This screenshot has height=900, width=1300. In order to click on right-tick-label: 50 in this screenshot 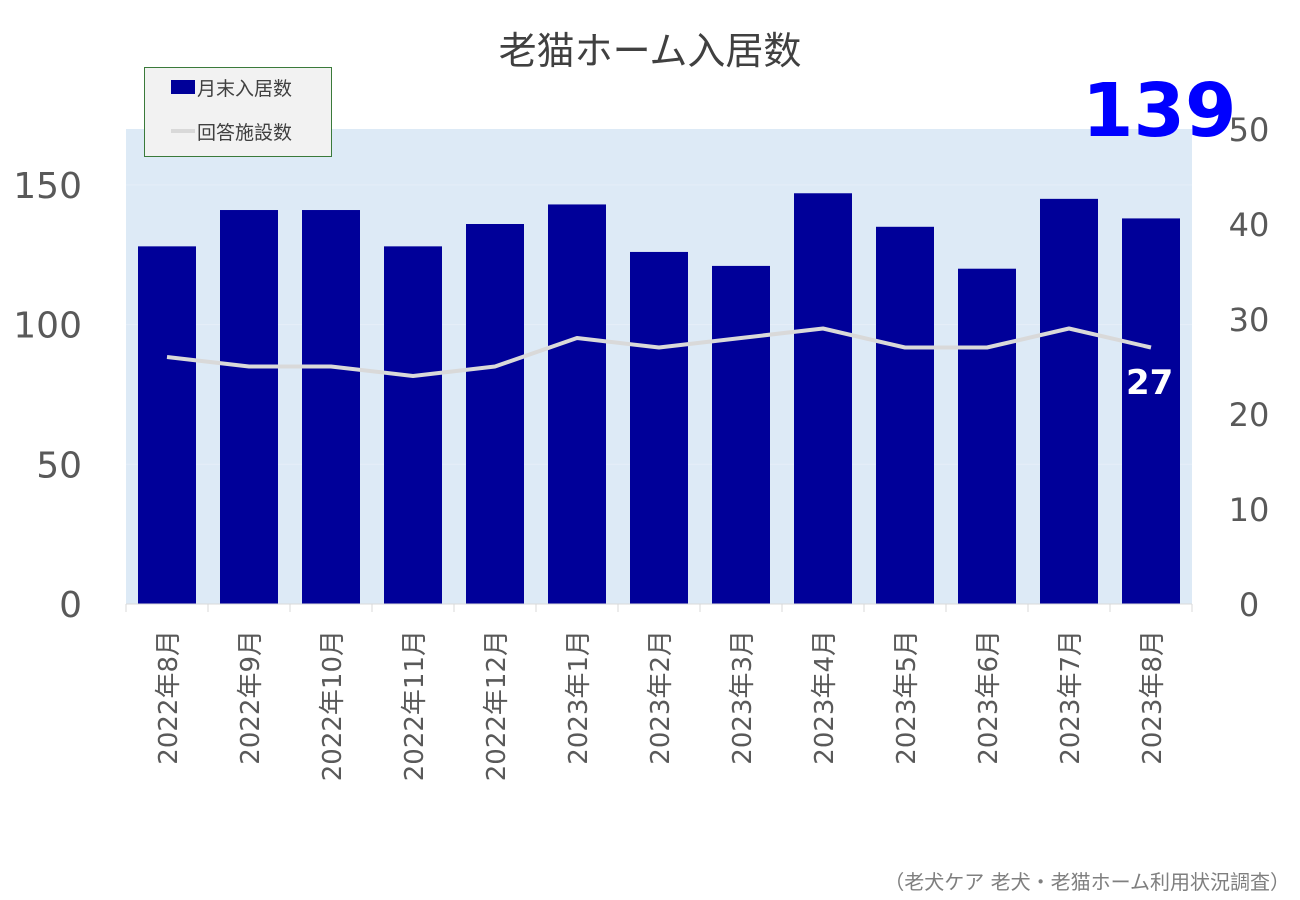, I will do `click(1249, 130)`.